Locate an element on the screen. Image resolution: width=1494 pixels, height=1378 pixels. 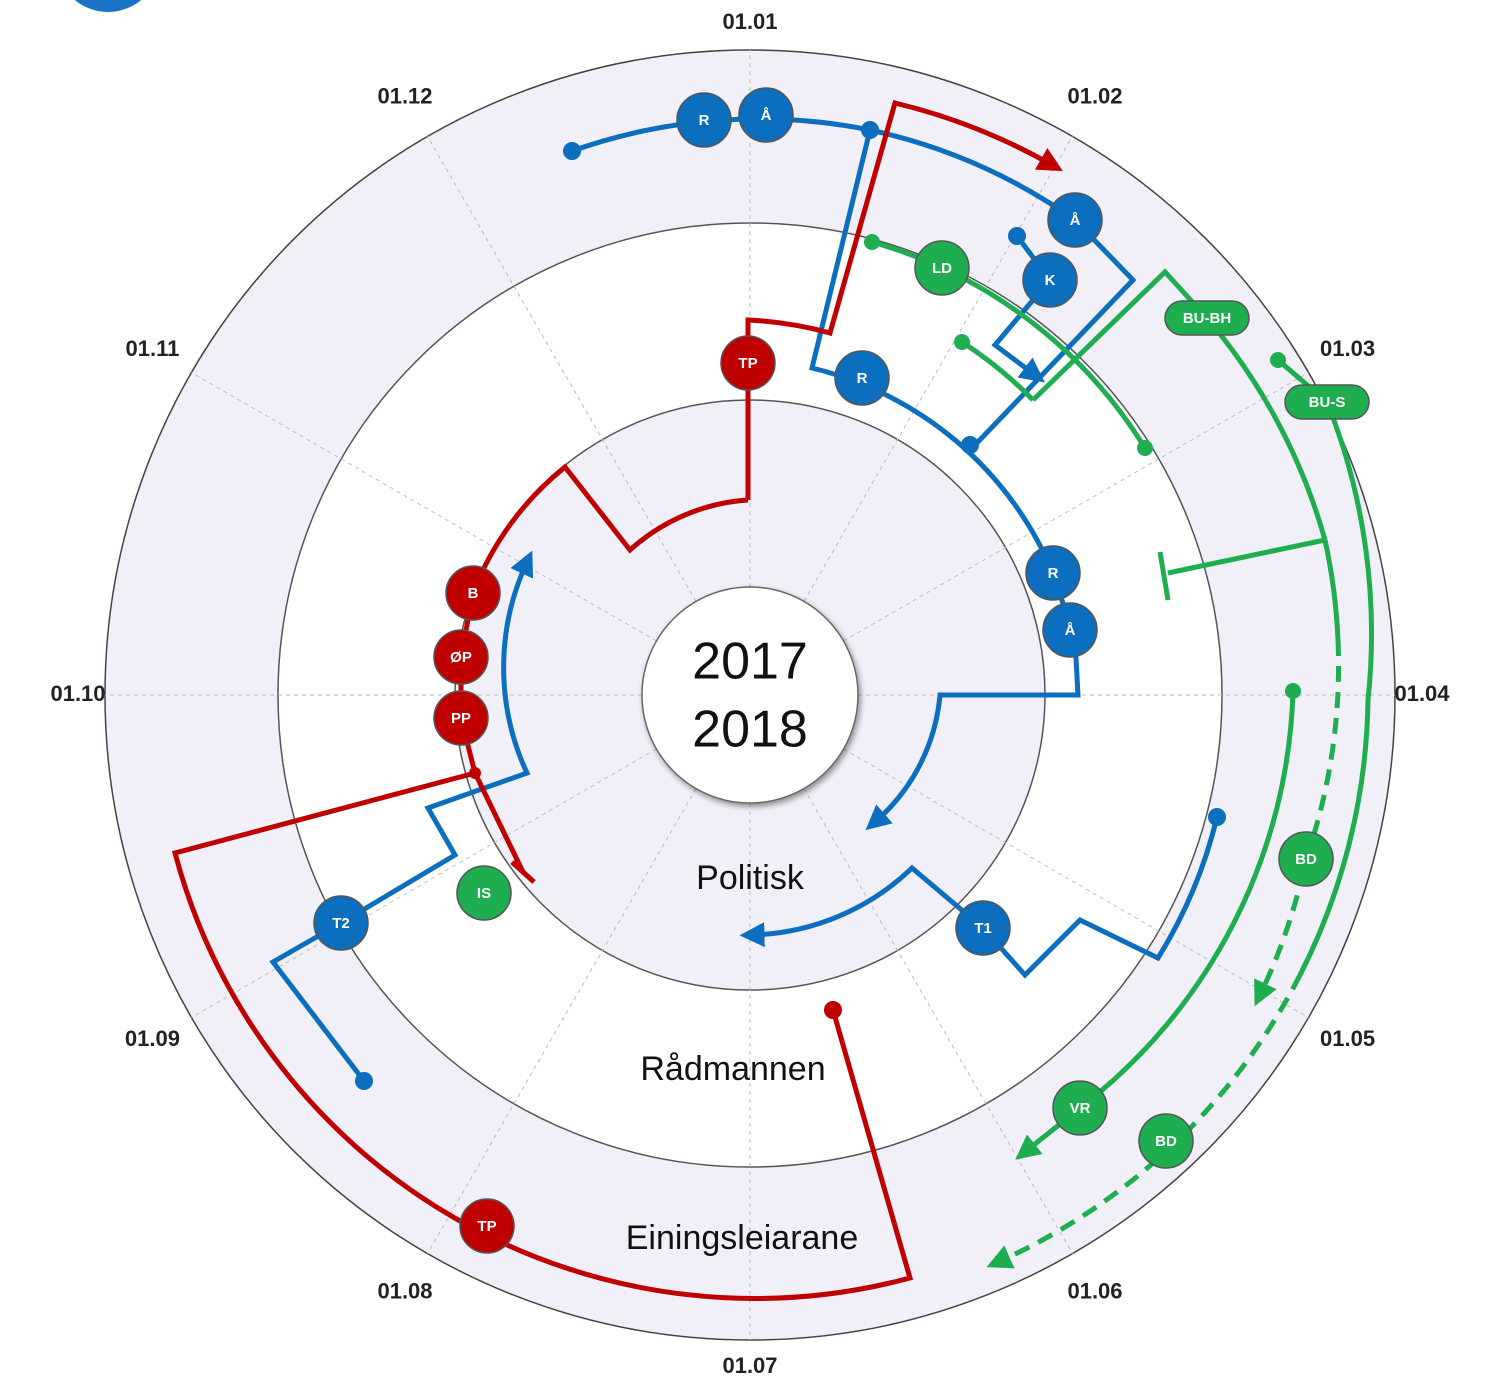
node-label: VR is located at coordinates (1080, 1108).